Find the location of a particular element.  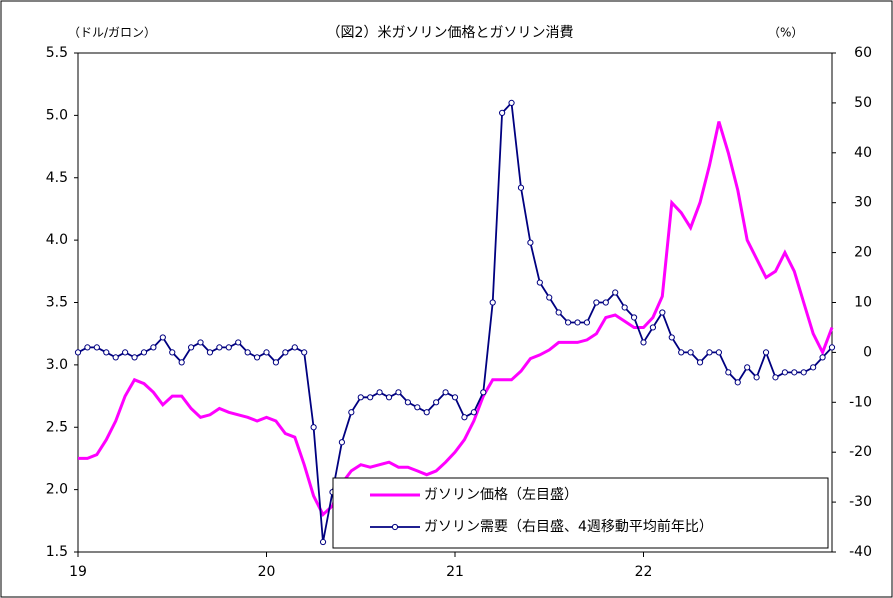

y2-tick-label: -30 is located at coordinates (860, 502).